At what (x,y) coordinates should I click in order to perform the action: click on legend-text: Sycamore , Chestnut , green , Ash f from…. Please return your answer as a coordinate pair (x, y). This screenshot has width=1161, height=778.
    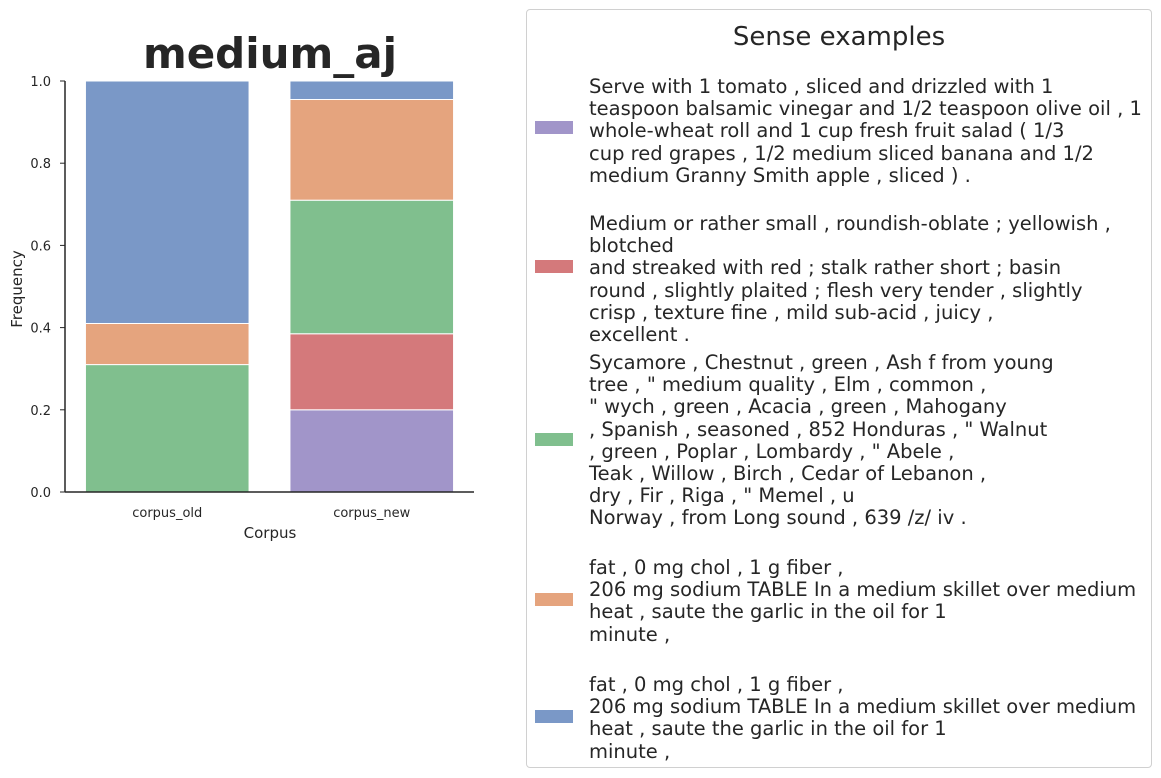
    Looking at the image, I should click on (821, 440).